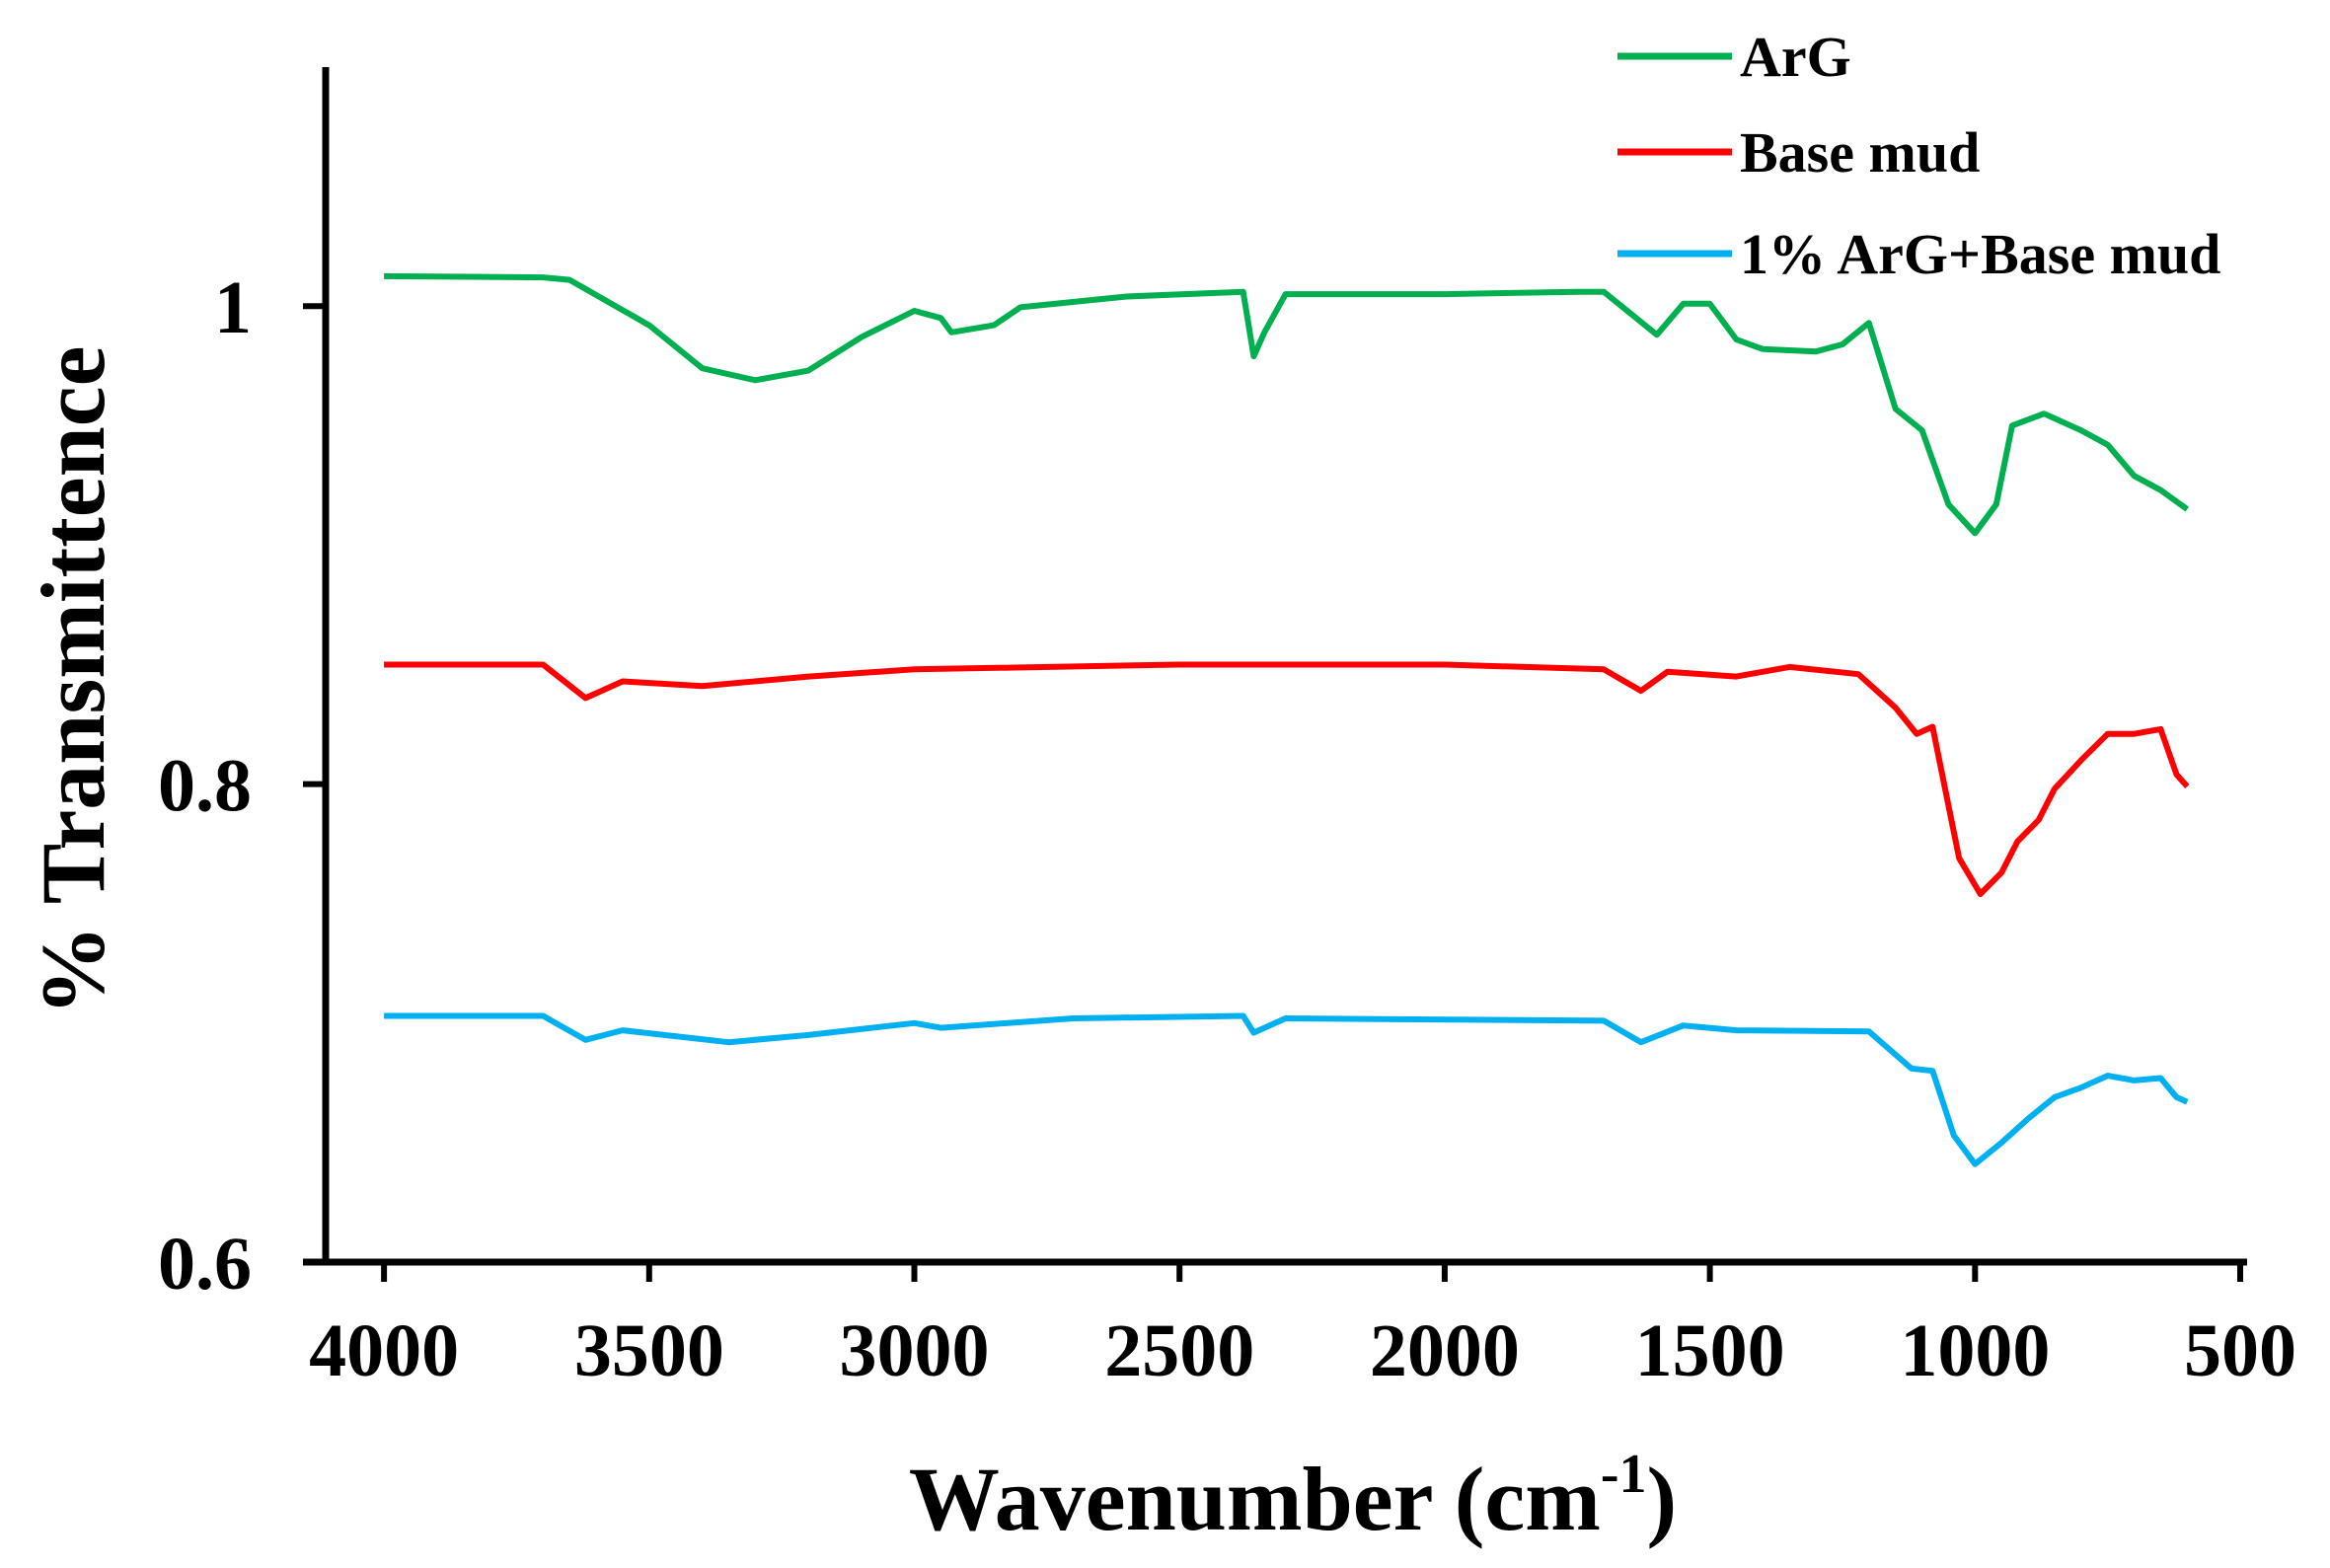 The width and height of the screenshot is (2330, 1568). I want to click on legend: ArG Base mud 1% ArG+Base mud, so click(1919, 156).